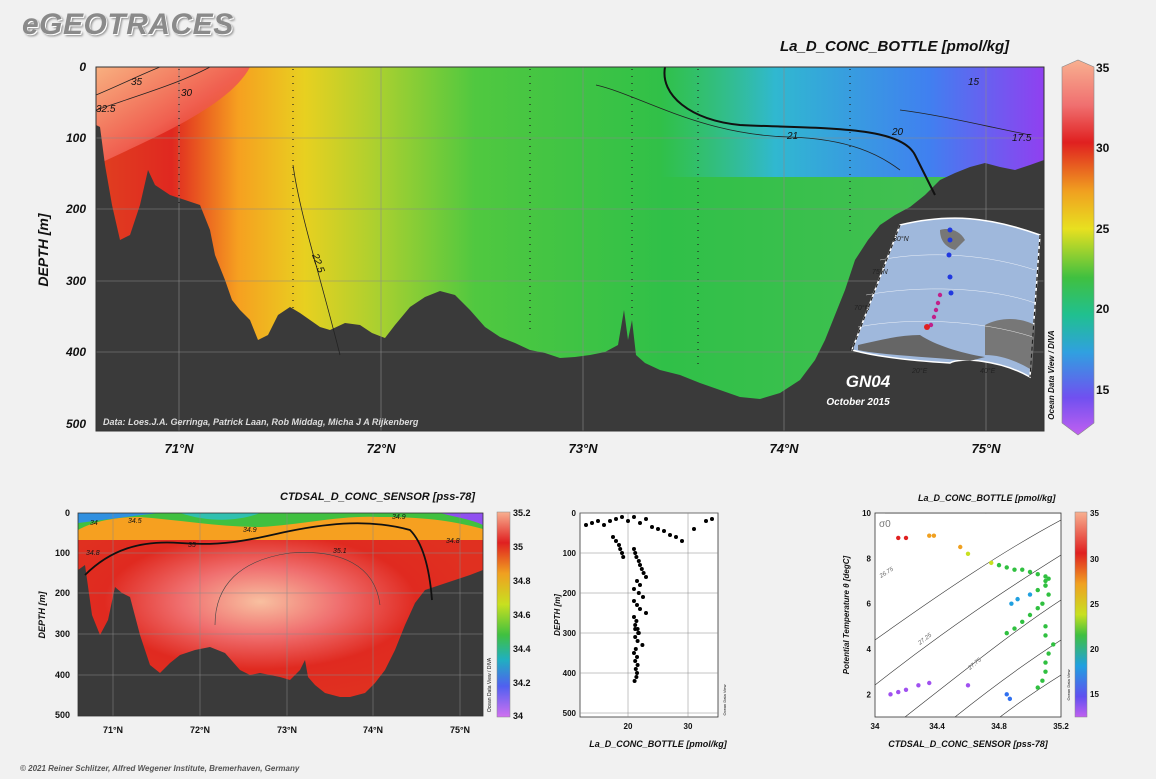  What do you see at coordinates (937, 726) in the screenshot?
I see `x-tick: 34.4` at bounding box center [937, 726].